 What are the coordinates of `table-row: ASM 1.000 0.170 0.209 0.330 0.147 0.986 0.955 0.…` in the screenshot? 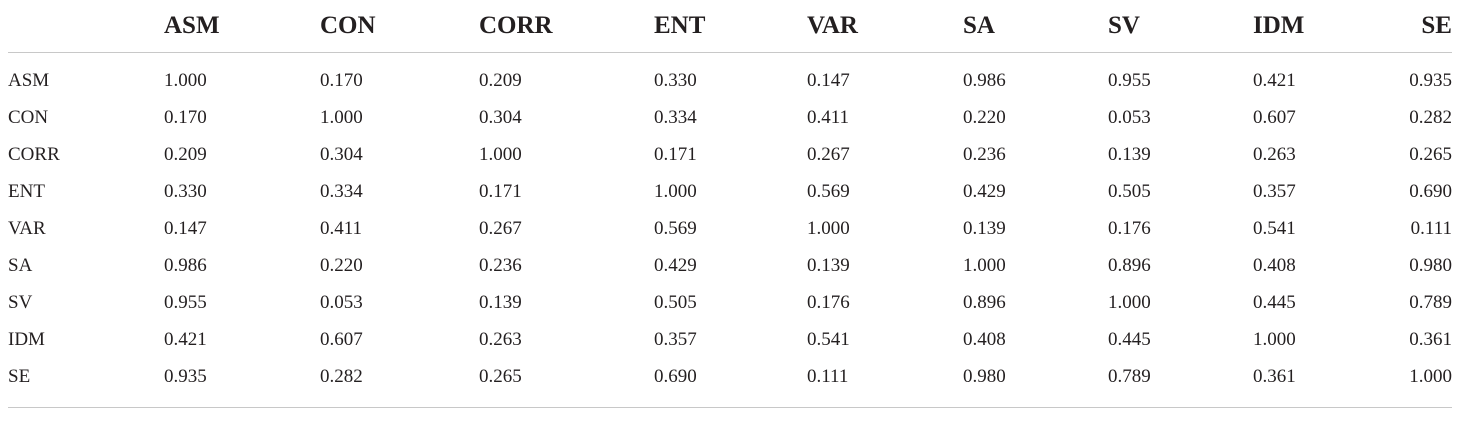 It's located at (730, 76).